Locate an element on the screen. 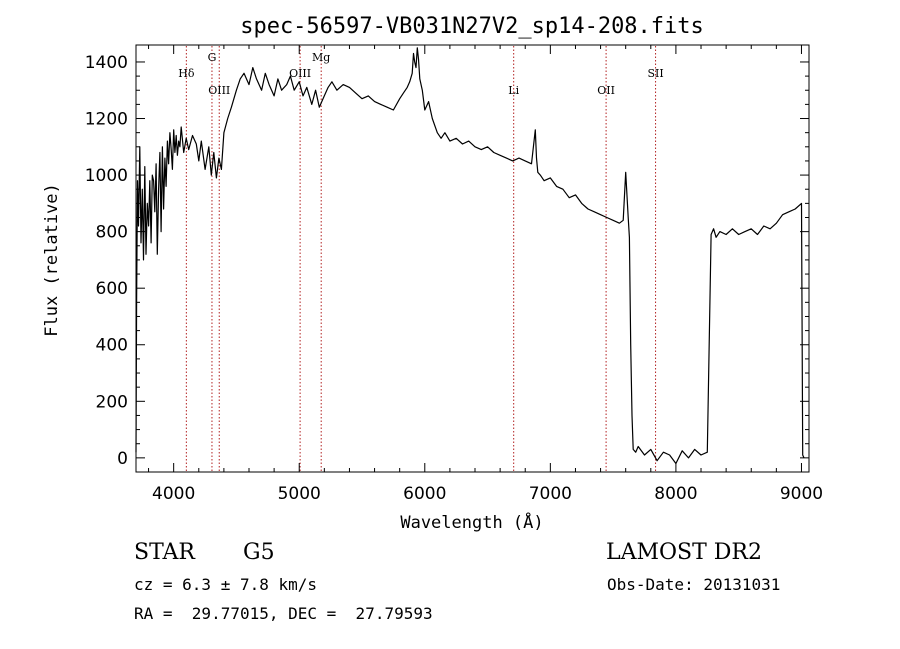  x-tick-label: 8000 is located at coordinates (675, 494).